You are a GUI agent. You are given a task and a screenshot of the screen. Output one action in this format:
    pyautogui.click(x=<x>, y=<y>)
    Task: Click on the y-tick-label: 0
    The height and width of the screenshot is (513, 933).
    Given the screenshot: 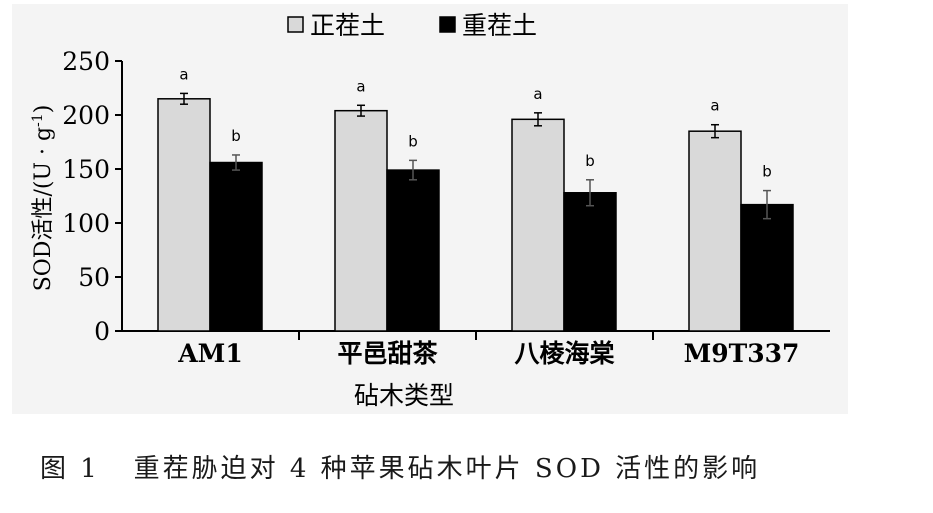 What is the action you would take?
    pyautogui.click(x=102, y=331)
    